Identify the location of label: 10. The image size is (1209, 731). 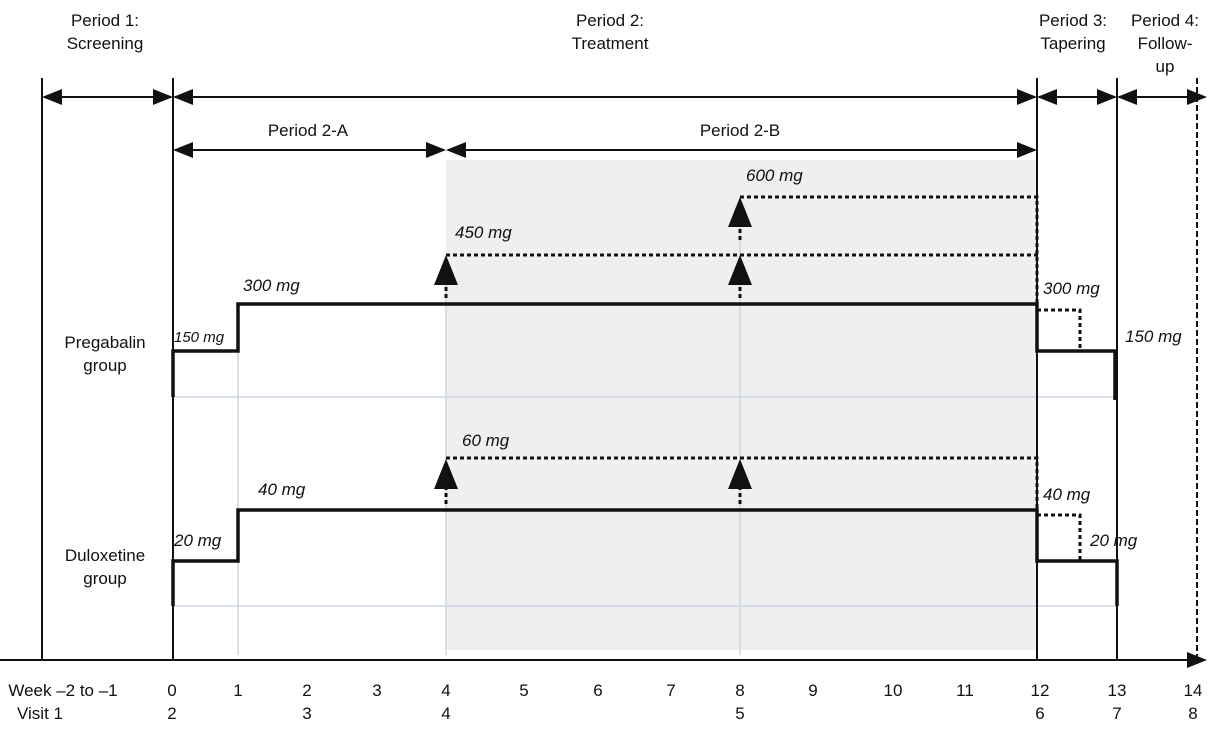
(893, 690).